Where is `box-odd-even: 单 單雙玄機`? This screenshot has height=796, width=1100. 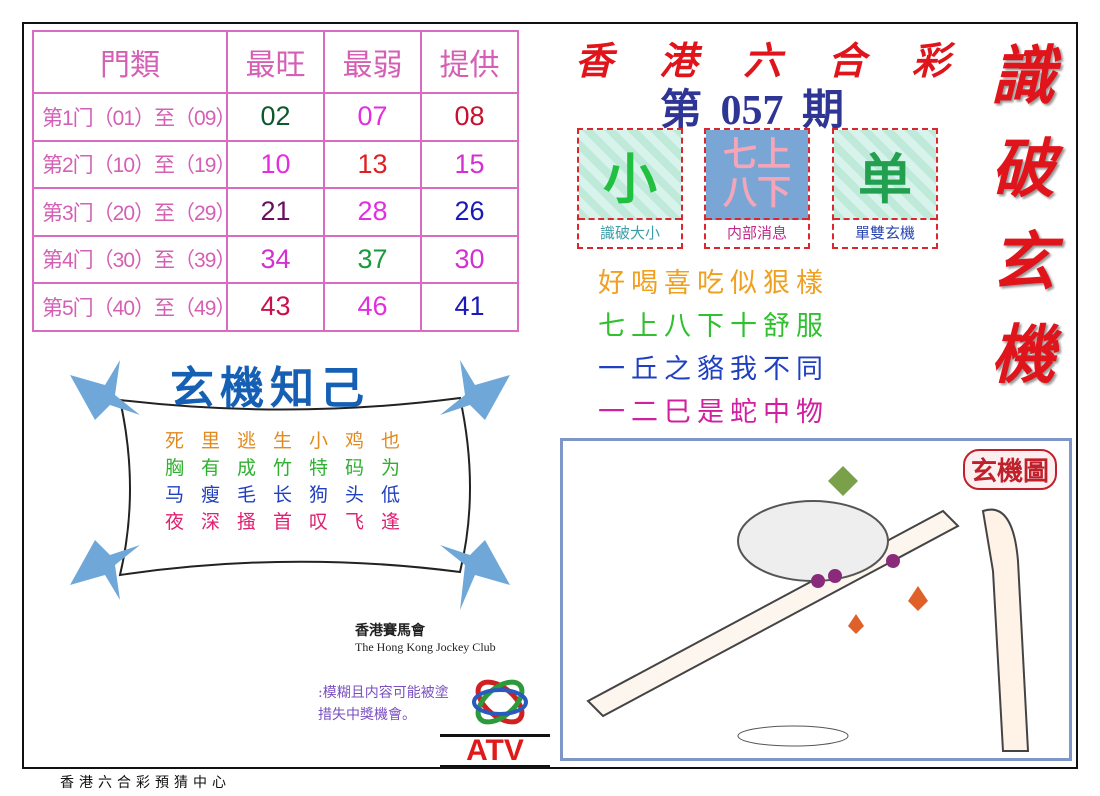
box-odd-even: 单 單雙玄機 is located at coordinates (885, 188).